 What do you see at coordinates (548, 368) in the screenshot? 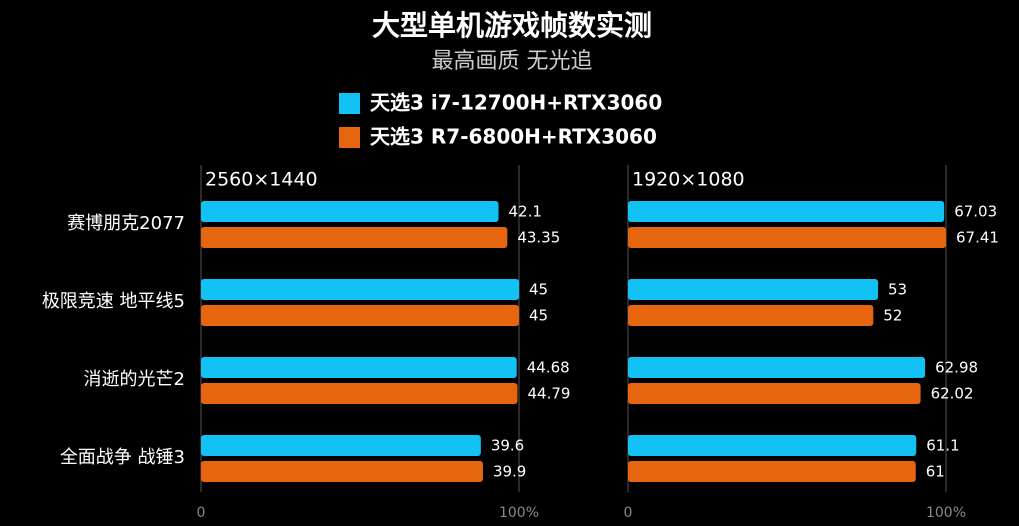
I see `value-label: 44.68` at bounding box center [548, 368].